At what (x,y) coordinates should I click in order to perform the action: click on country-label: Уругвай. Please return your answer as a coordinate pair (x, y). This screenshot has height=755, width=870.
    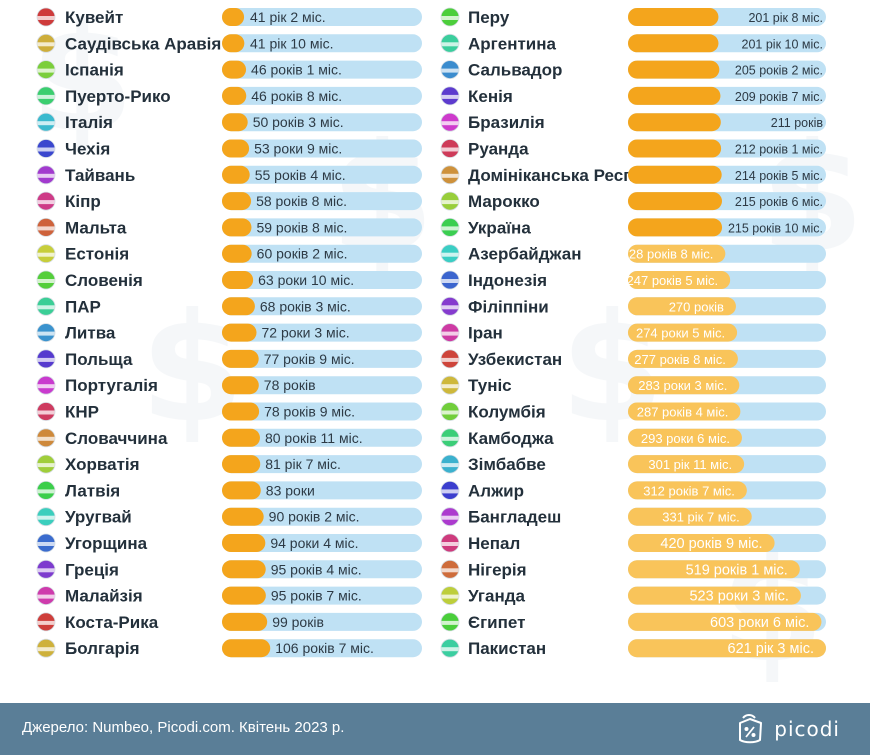
    Looking at the image, I should click on (98, 517).